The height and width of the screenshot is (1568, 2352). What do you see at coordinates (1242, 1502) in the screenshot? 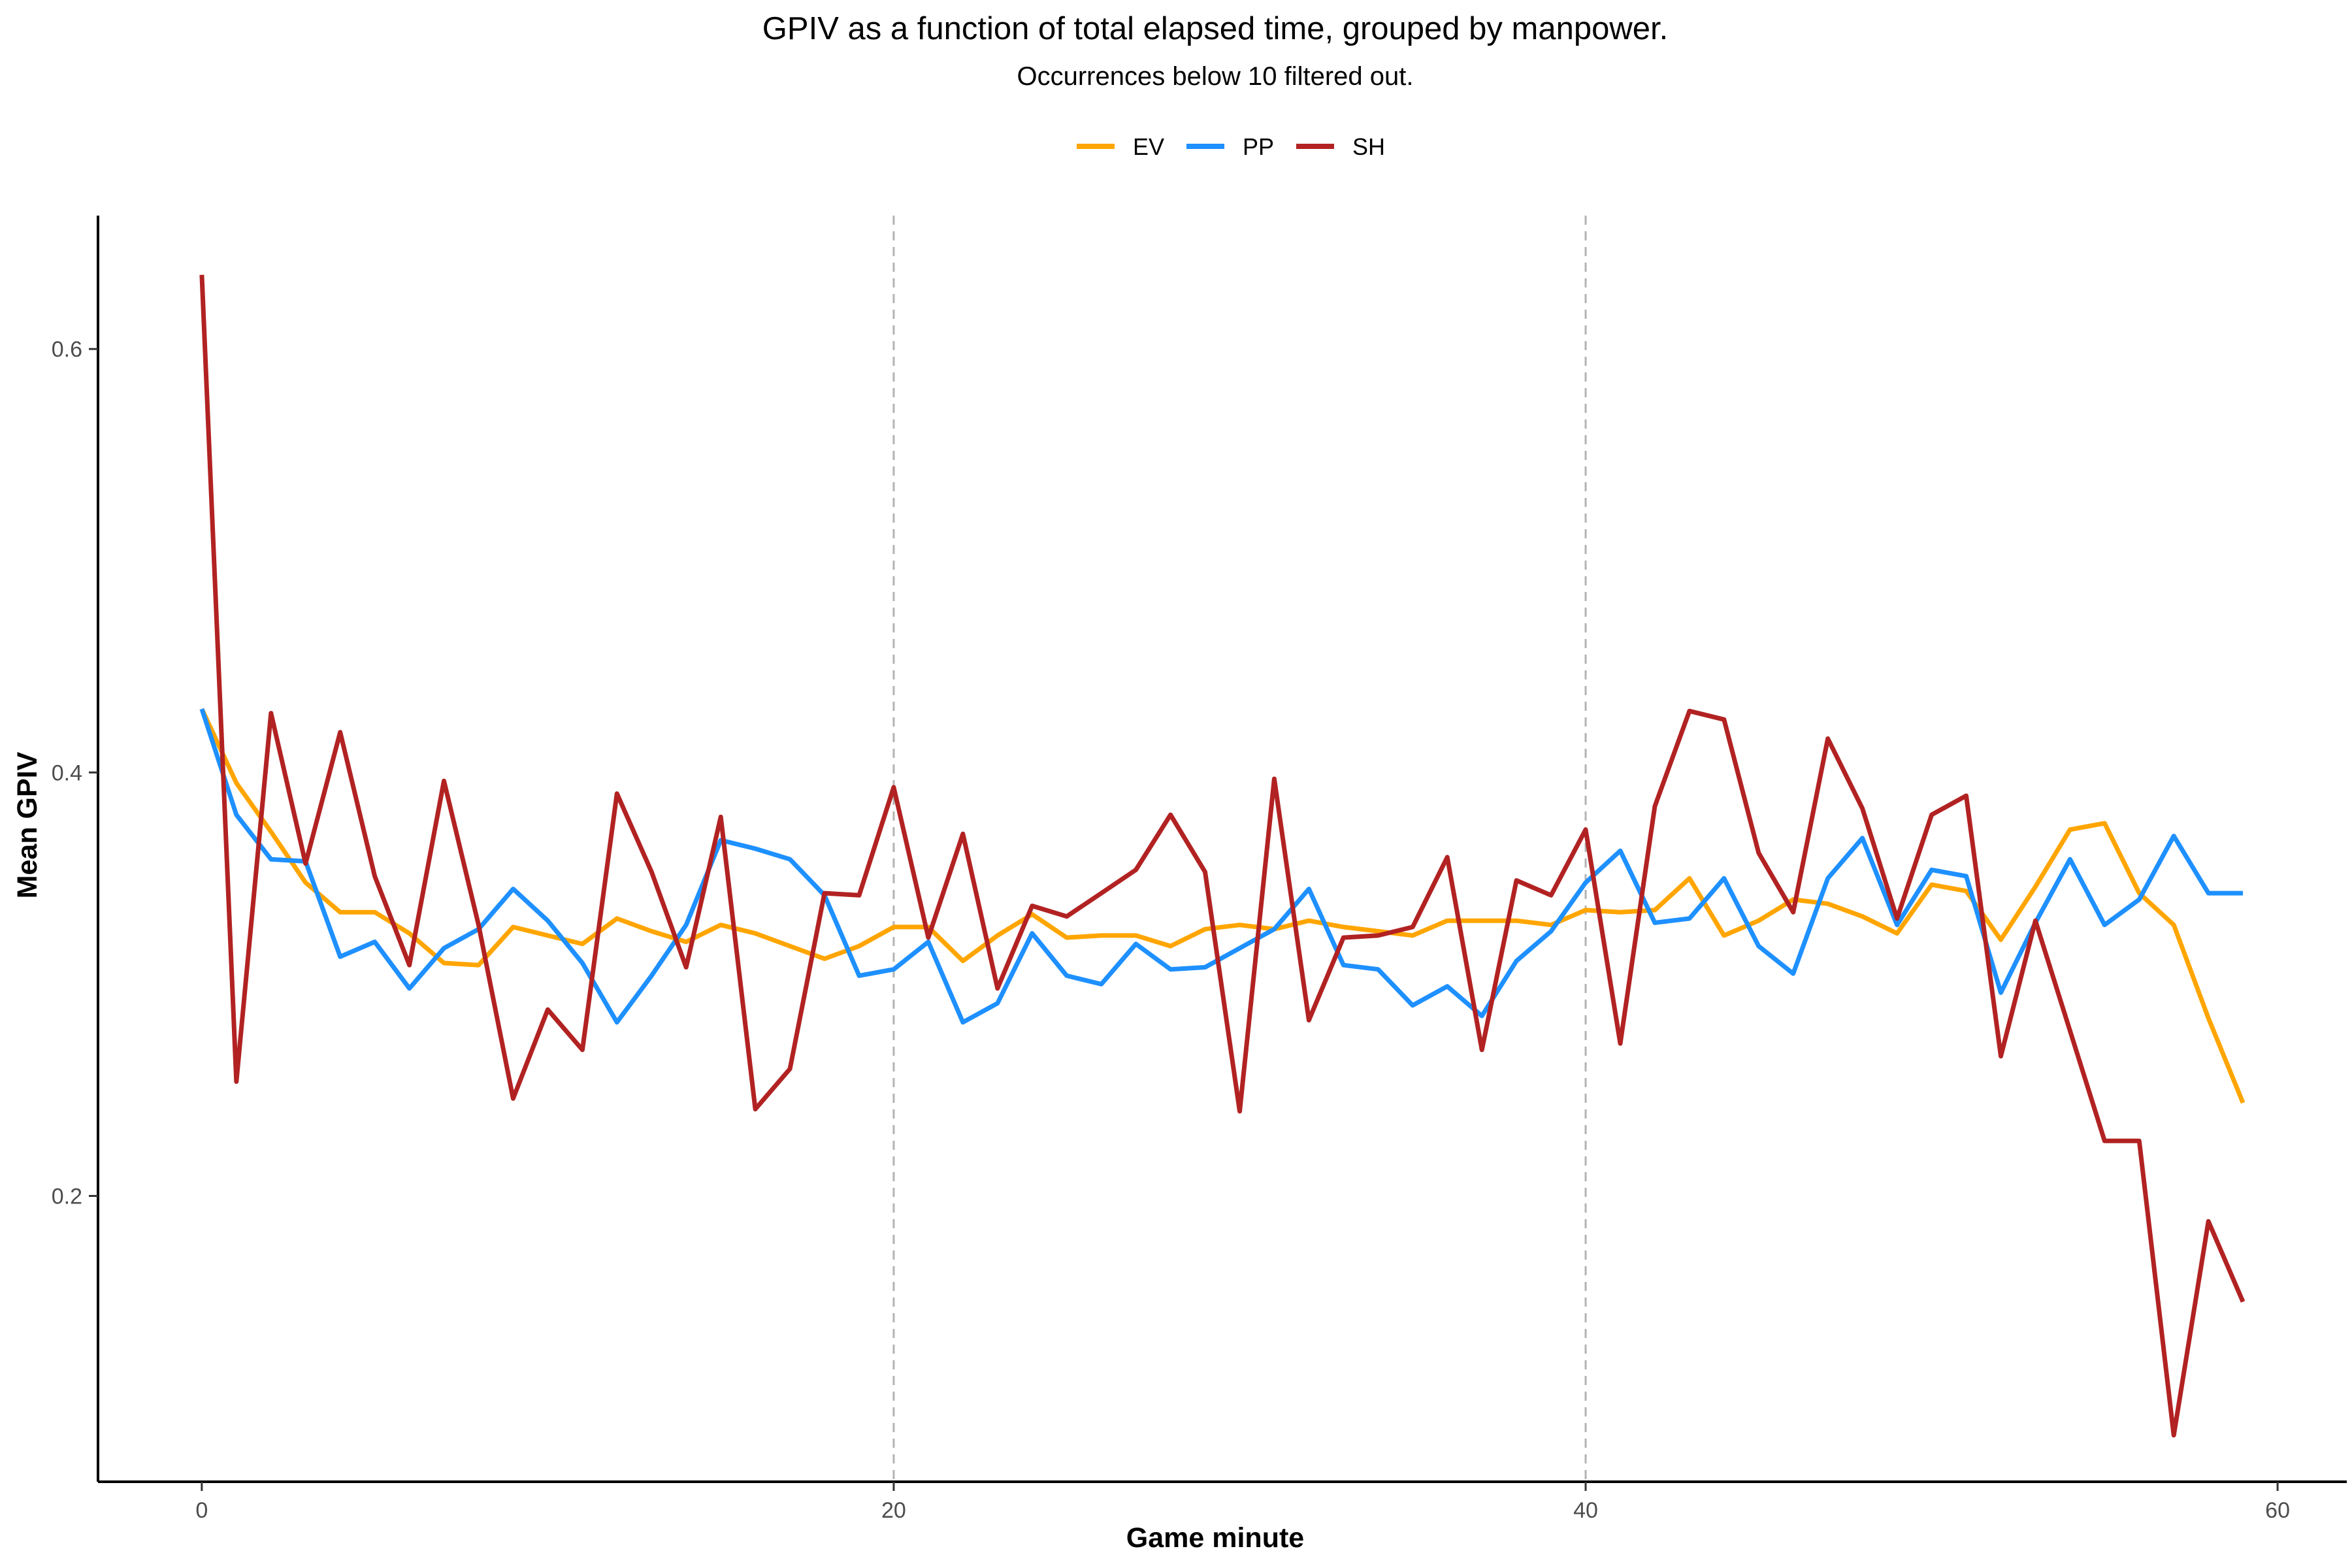
I see `x-axis-ticks: 0 20 40 60` at bounding box center [1242, 1502].